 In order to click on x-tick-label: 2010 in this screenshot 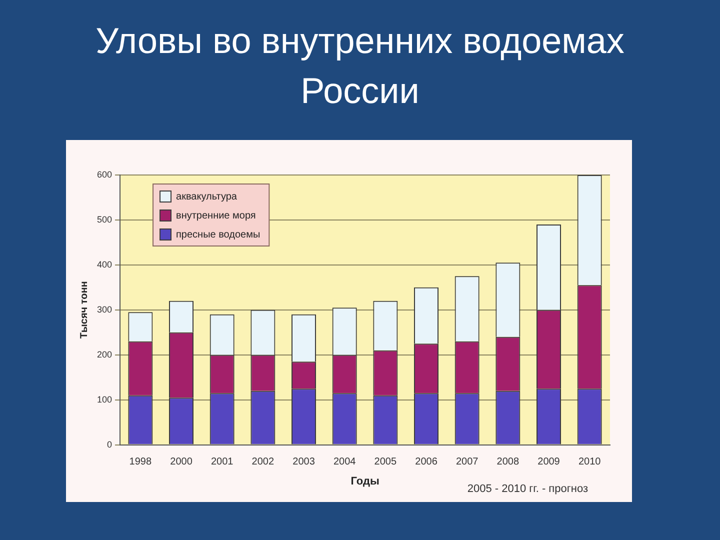, I will do `click(590, 462)`.